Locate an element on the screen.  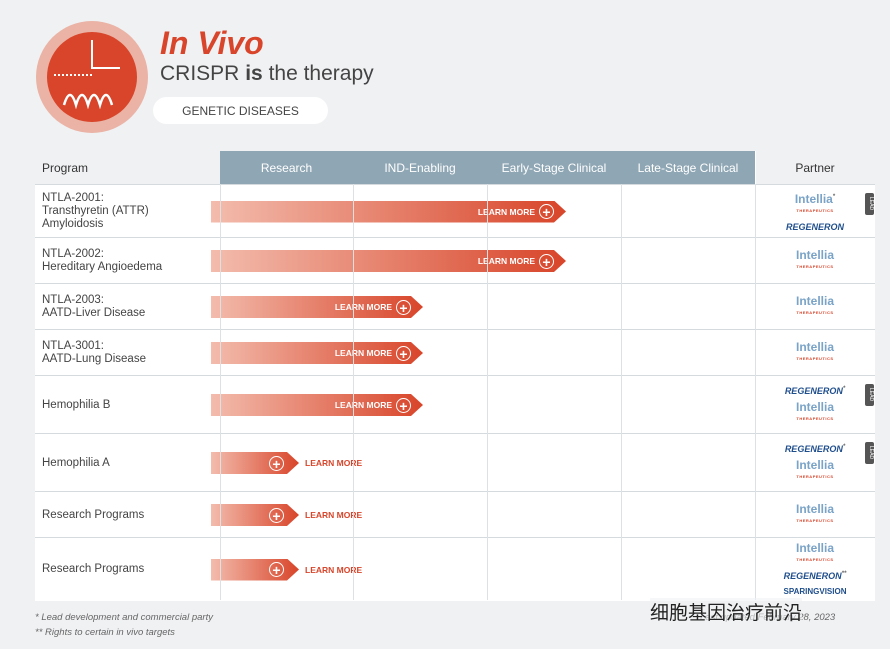
logo is located at coordinates (92, 77).